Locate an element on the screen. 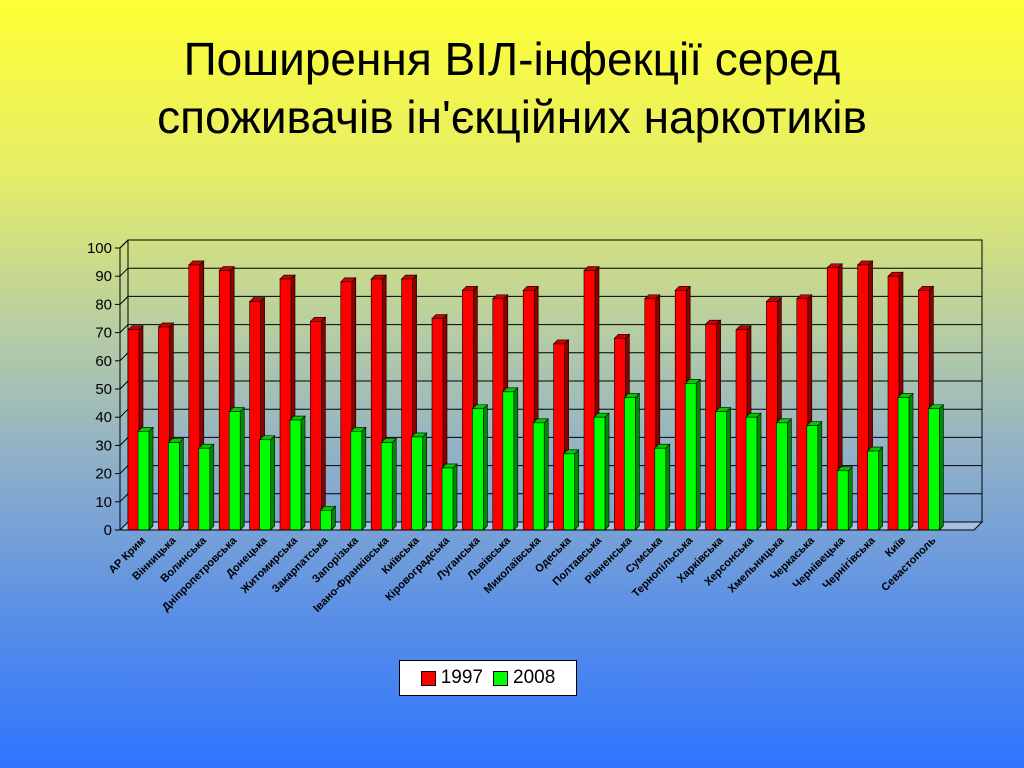 This screenshot has height=768, width=1024. category-label: Севастополь is located at coordinates (908, 563).